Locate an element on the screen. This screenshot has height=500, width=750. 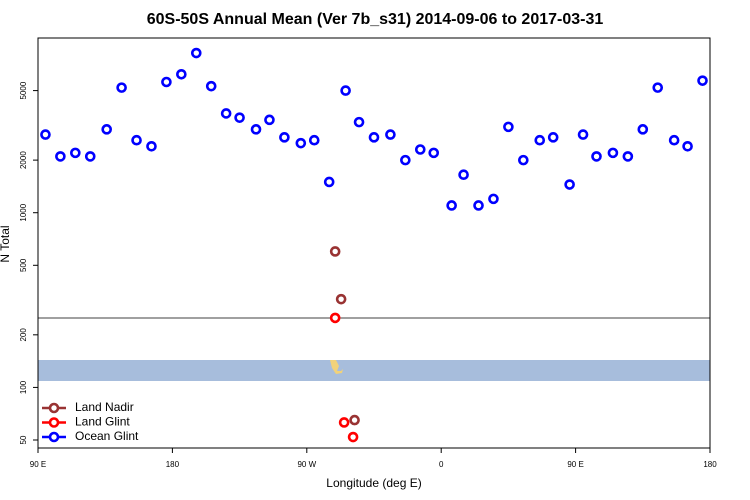
legend-label: Land Nadir is located at coordinates (104, 407).